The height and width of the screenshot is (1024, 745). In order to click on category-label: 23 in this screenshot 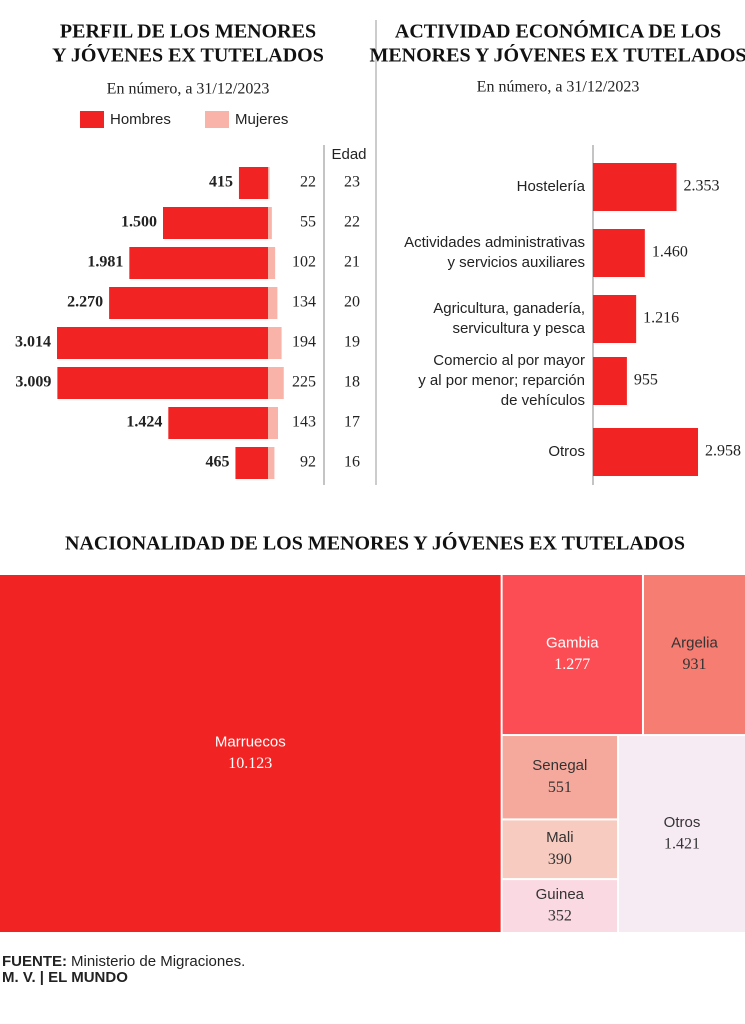, I will do `click(352, 182)`.